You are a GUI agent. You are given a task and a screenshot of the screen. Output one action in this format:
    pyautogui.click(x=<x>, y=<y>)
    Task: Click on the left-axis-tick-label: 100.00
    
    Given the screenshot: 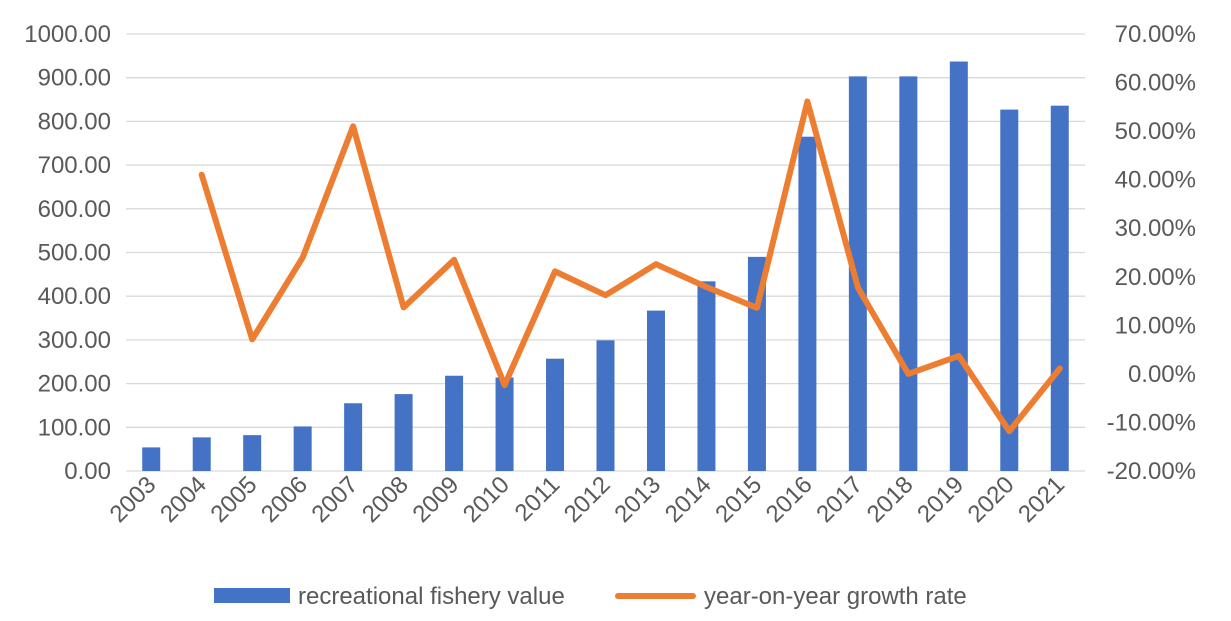 What is the action you would take?
    pyautogui.click(x=74, y=427)
    